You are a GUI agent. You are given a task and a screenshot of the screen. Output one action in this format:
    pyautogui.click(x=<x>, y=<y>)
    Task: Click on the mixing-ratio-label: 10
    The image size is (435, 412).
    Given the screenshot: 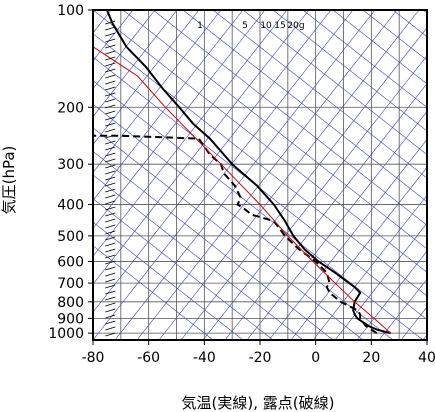 What is the action you would take?
    pyautogui.click(x=266, y=26)
    